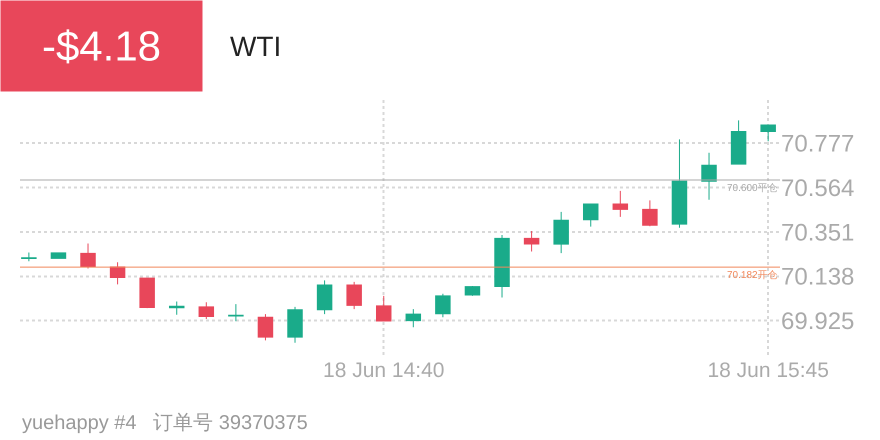 This screenshot has width=880, height=440. What do you see at coordinates (817, 232) in the screenshot?
I see `y-tick-label: 70.351` at bounding box center [817, 232].